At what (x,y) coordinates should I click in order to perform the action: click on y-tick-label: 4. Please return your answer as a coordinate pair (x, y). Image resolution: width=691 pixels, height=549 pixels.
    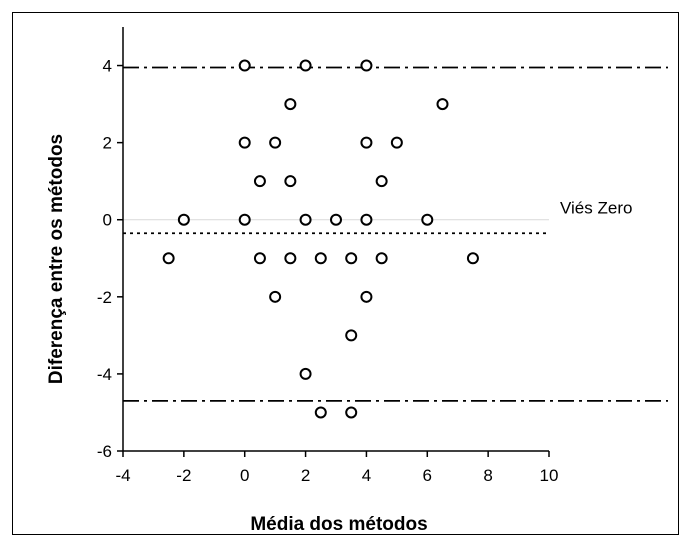
    Looking at the image, I should click on (107, 66).